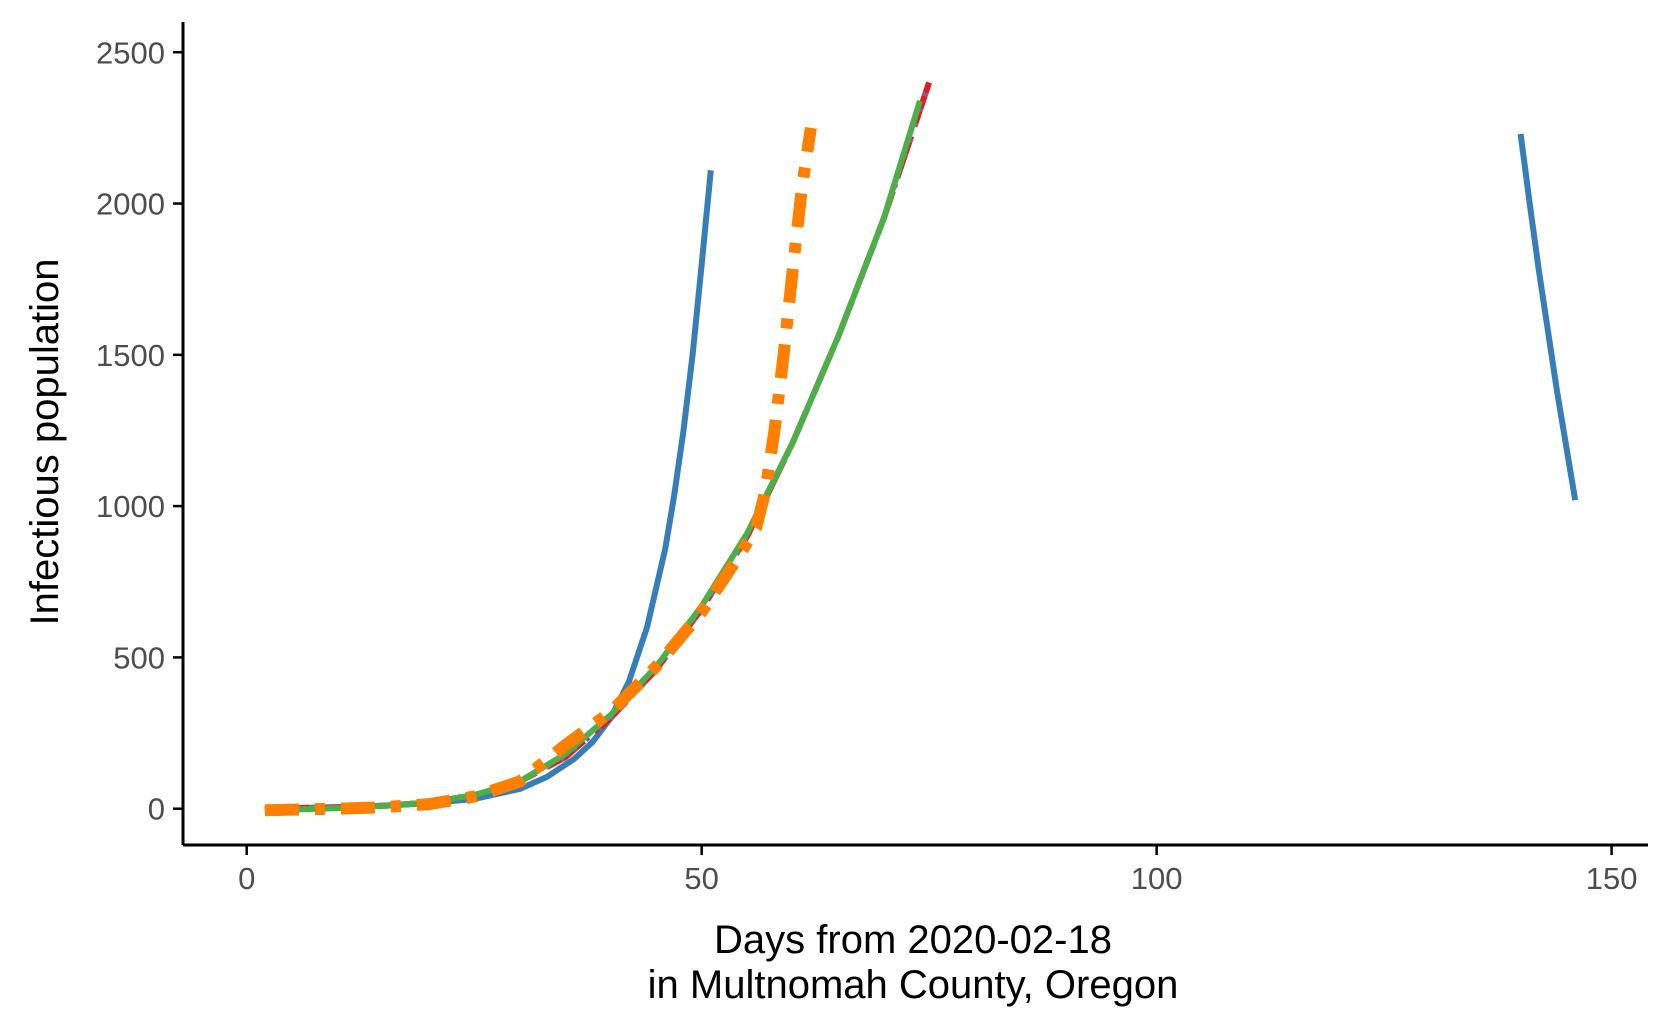 This screenshot has width=1659, height=1025. What do you see at coordinates (1157, 878) in the screenshot?
I see `x-tick-label: 100` at bounding box center [1157, 878].